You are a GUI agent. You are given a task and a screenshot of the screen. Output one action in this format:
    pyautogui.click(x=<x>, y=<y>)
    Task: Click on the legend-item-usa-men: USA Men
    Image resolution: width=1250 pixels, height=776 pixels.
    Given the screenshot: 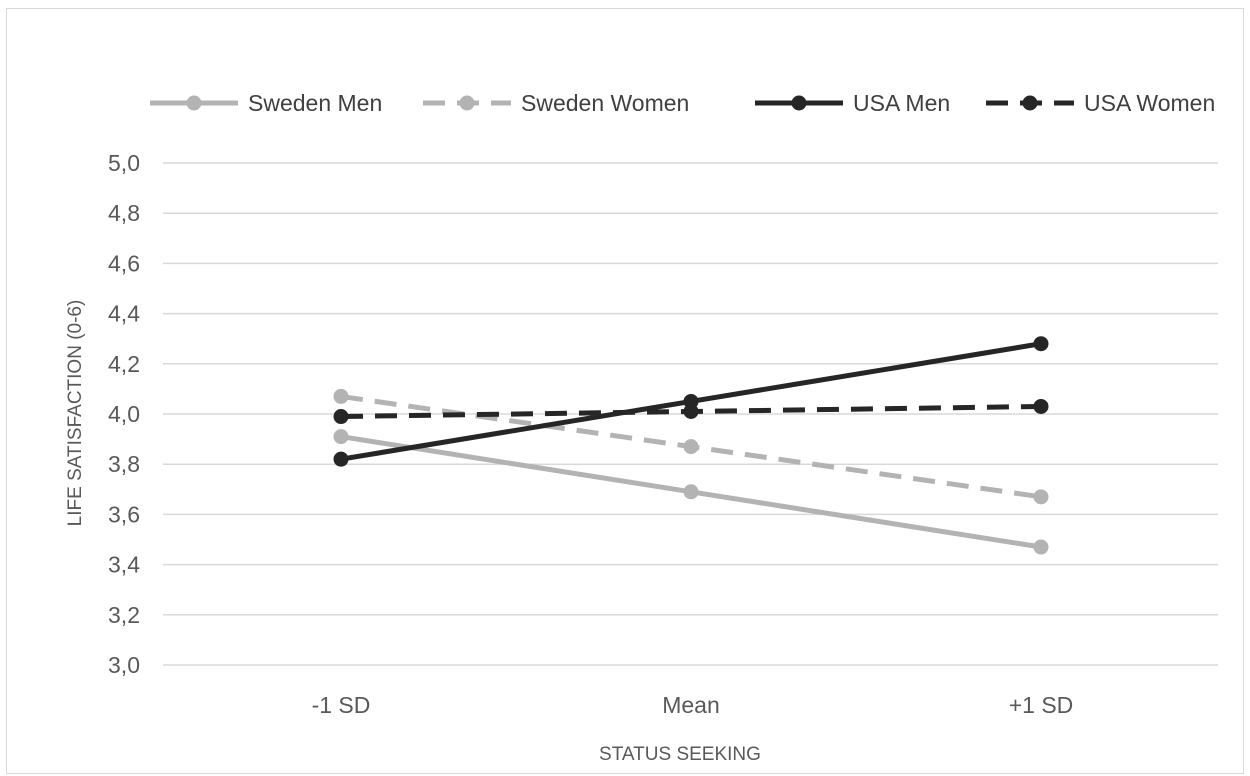 What is the action you would take?
    pyautogui.click(x=852, y=103)
    